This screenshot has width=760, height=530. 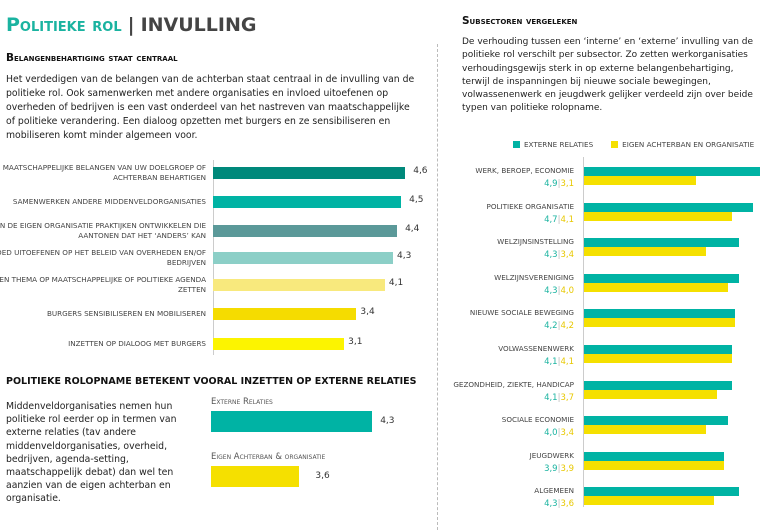 What do you see at coordinates (567, 468) in the screenshot?
I see `internal-value: 3,9` at bounding box center [567, 468].